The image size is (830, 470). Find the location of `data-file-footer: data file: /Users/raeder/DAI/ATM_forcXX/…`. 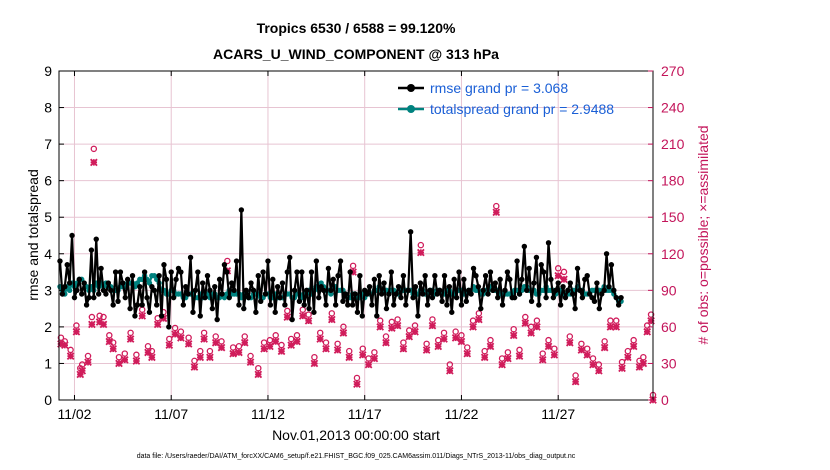

data-file-footer: data file: /Users/raeder/DAI/ATM_forcXX/… is located at coordinates (356, 456).